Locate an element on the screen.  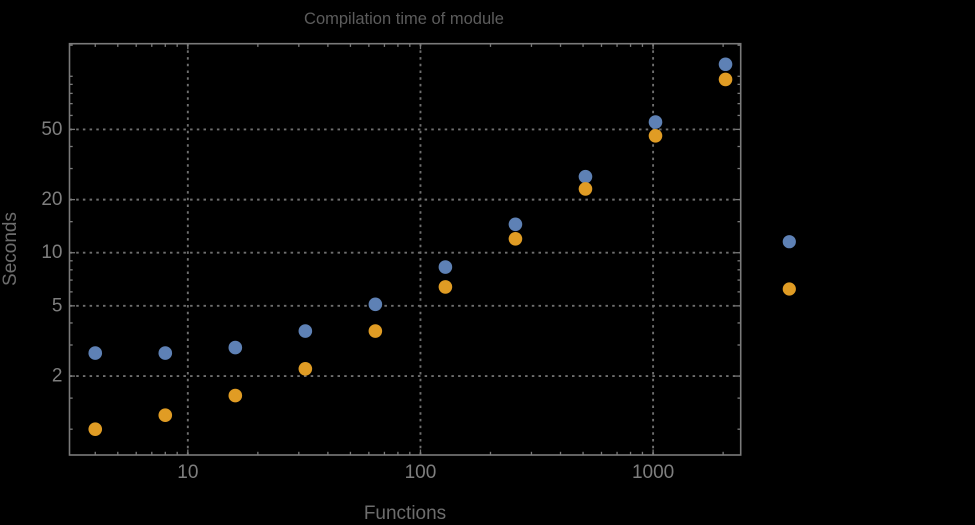
legend-layer is located at coordinates (789, 265).